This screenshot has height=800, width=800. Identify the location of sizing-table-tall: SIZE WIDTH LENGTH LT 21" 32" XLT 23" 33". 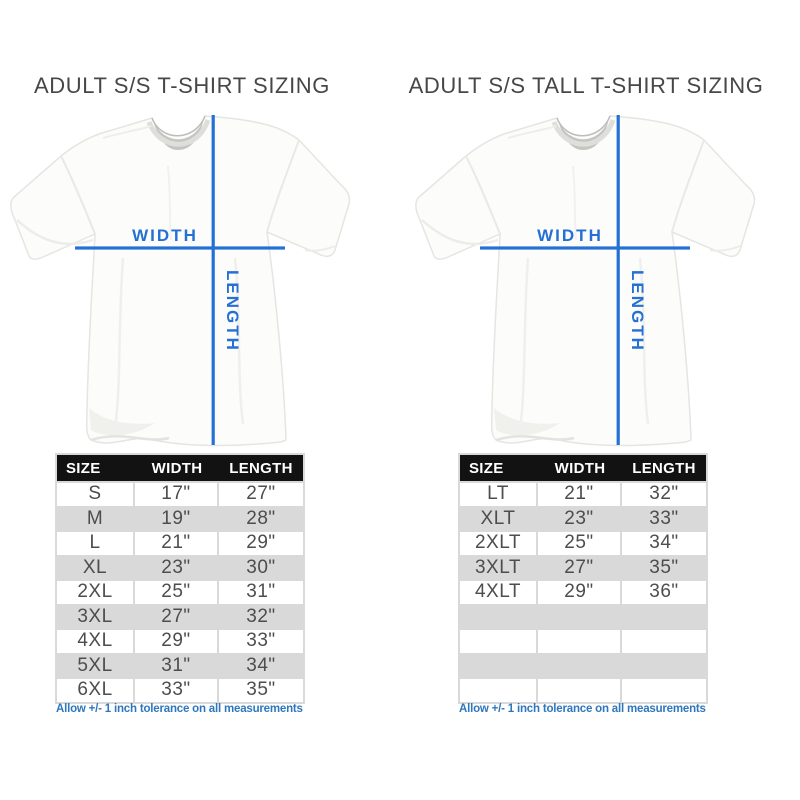
(583, 578).